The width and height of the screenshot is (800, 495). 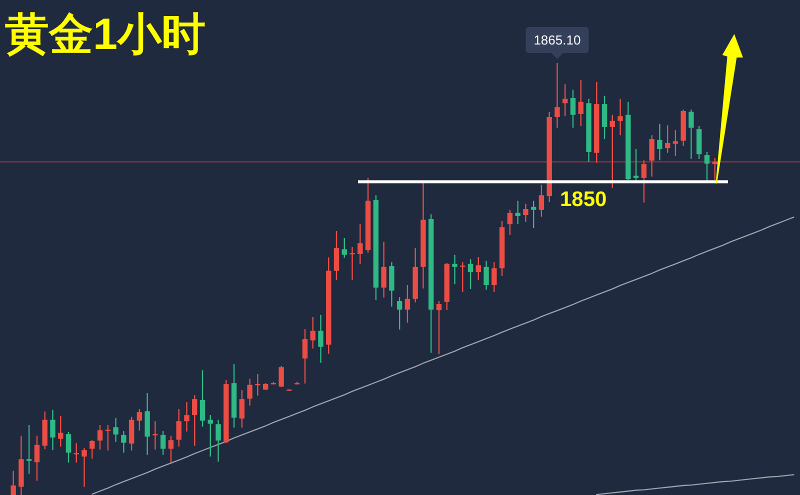 What do you see at coordinates (583, 199) in the screenshot?
I see `annotation: 1850` at bounding box center [583, 199].